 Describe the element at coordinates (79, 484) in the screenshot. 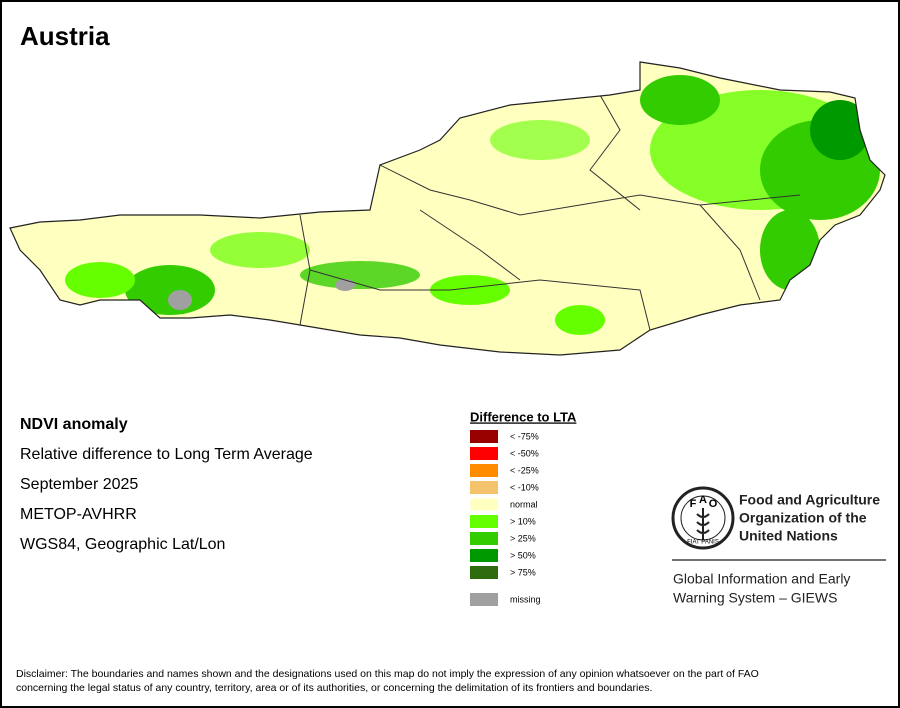

I see `info-line: September 2025` at that location.